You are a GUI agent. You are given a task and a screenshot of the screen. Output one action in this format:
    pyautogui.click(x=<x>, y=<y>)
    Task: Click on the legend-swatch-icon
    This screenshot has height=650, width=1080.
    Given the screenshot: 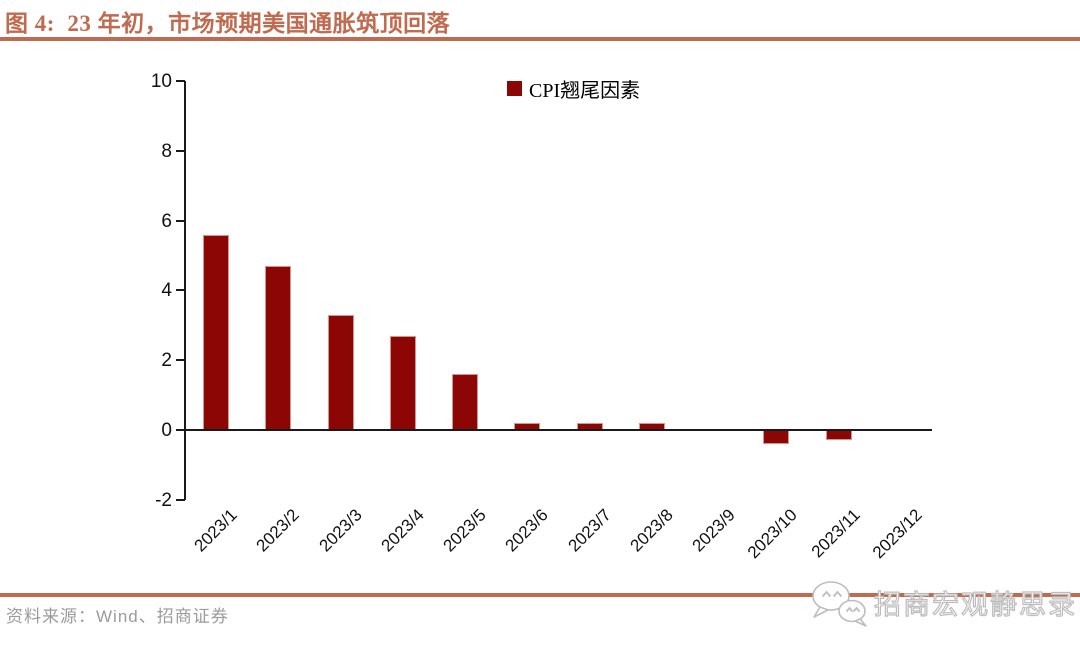 What is the action you would take?
    pyautogui.click(x=514, y=88)
    